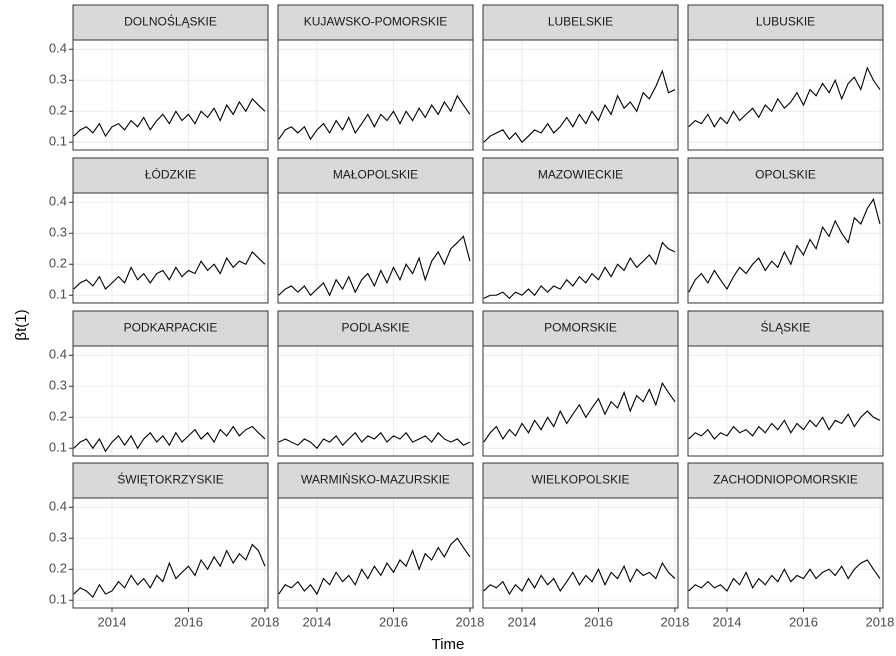  What do you see at coordinates (376, 22) in the screenshot?
I see `strip-label: KUJAWSKO-POMORSKIE` at bounding box center [376, 22].